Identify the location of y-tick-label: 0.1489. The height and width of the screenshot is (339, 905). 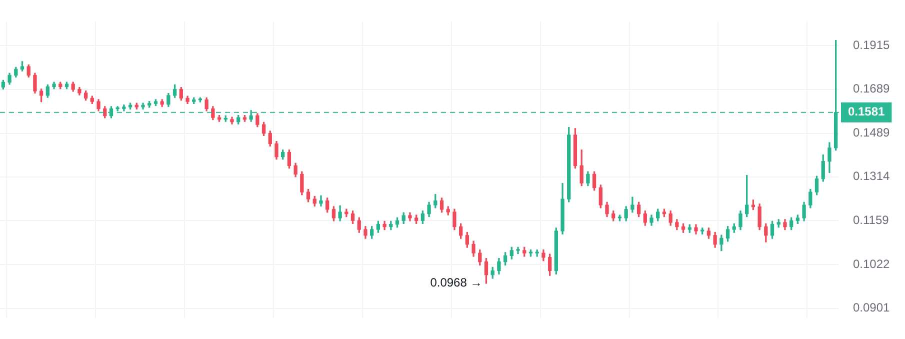
(871, 133).